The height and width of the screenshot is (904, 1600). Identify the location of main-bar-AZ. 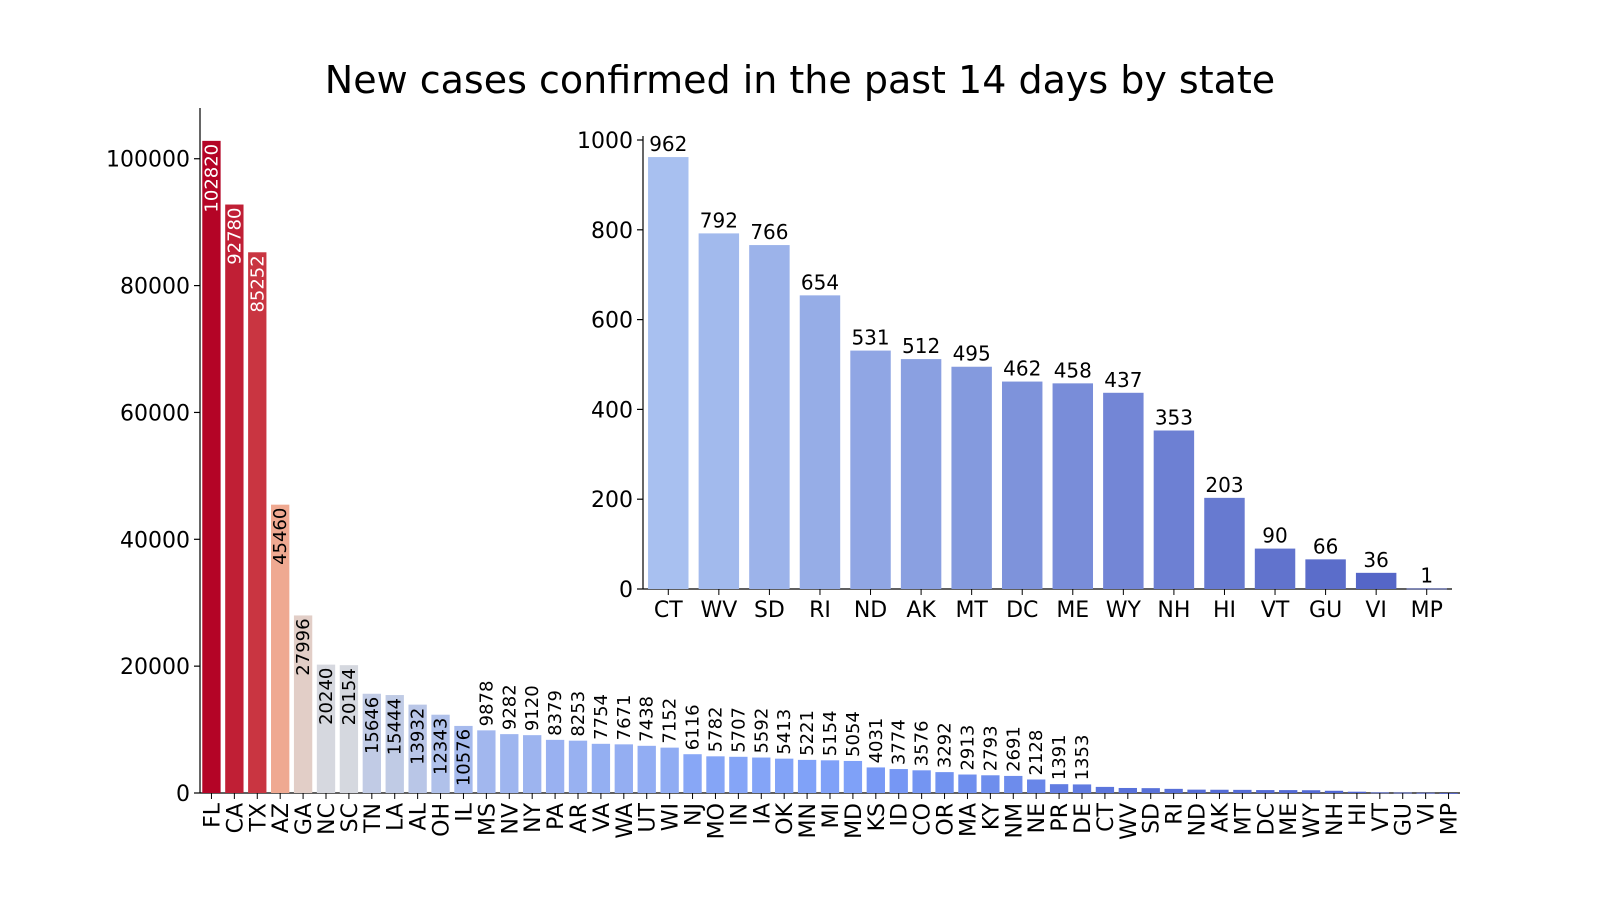
(280, 648).